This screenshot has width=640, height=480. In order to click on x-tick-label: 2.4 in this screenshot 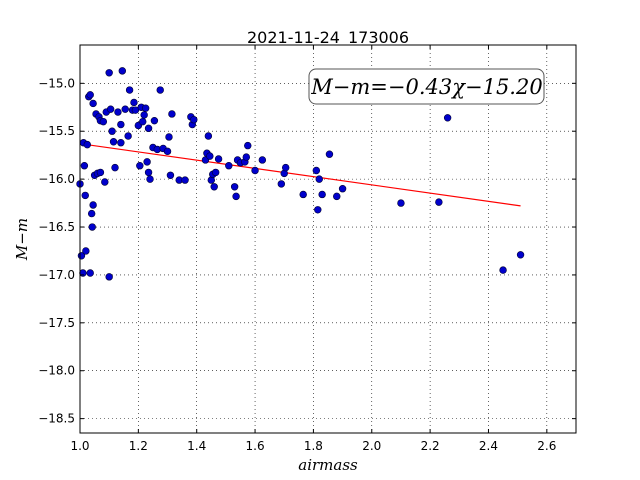, I will do `click(488, 446)`.